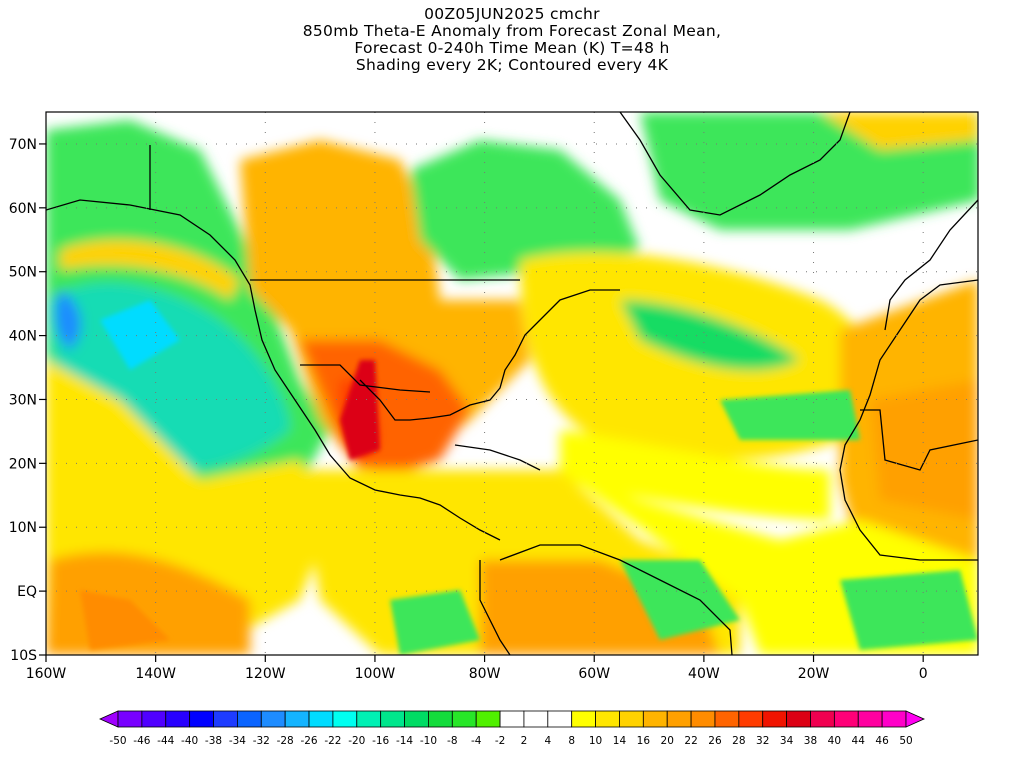 The height and width of the screenshot is (768, 1024). Describe the element at coordinates (23, 273) in the screenshot. I see `lat-tick-label: 50N` at that location.